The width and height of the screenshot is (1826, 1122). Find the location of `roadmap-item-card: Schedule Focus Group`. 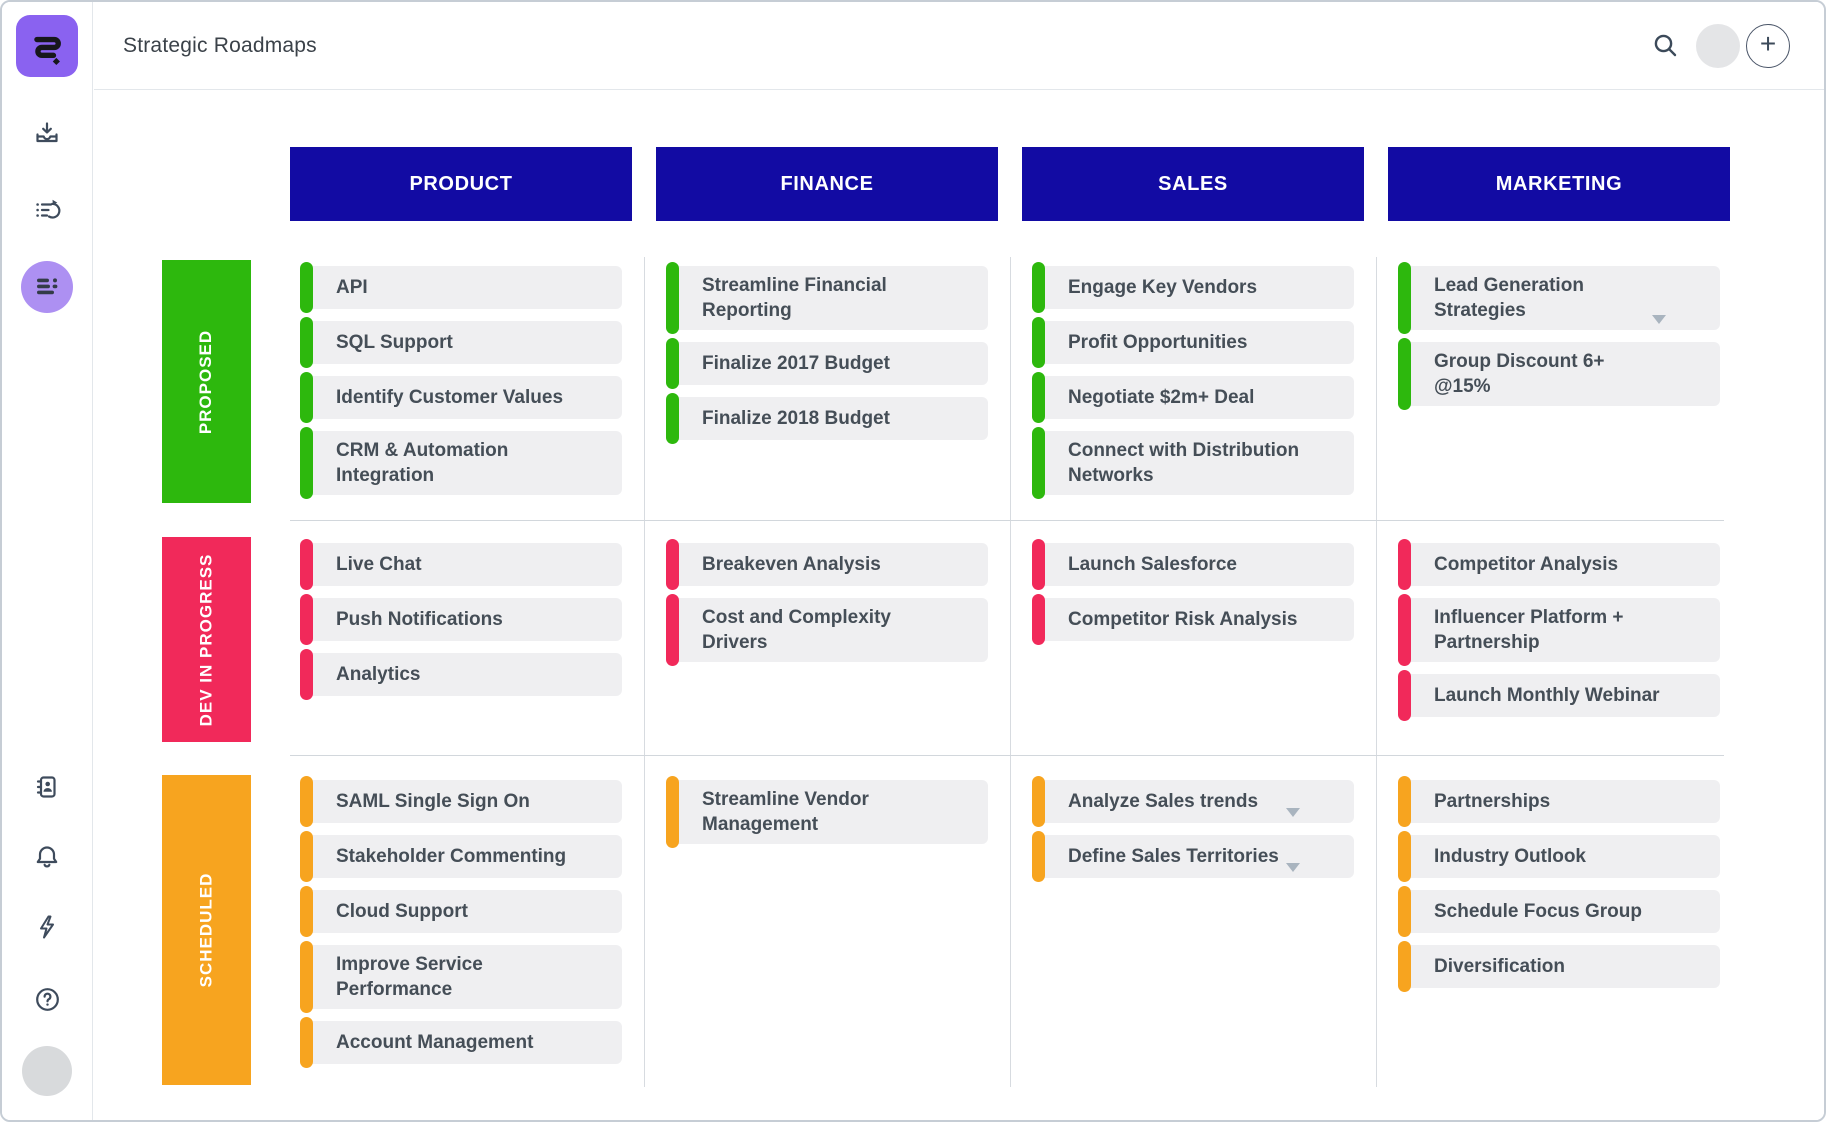

roadmap-item-card: Schedule Focus Group is located at coordinates (1559, 911).